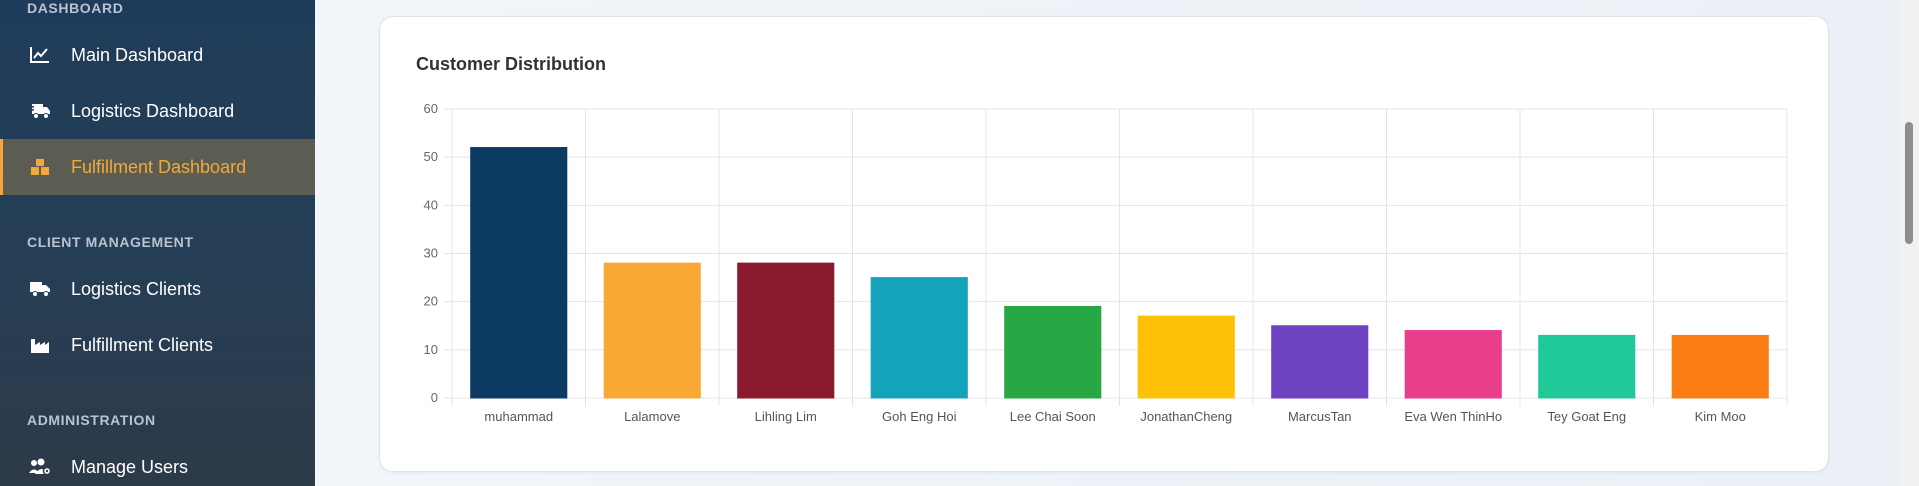  What do you see at coordinates (431, 108) in the screenshot?
I see `y-tick-label: 60` at bounding box center [431, 108].